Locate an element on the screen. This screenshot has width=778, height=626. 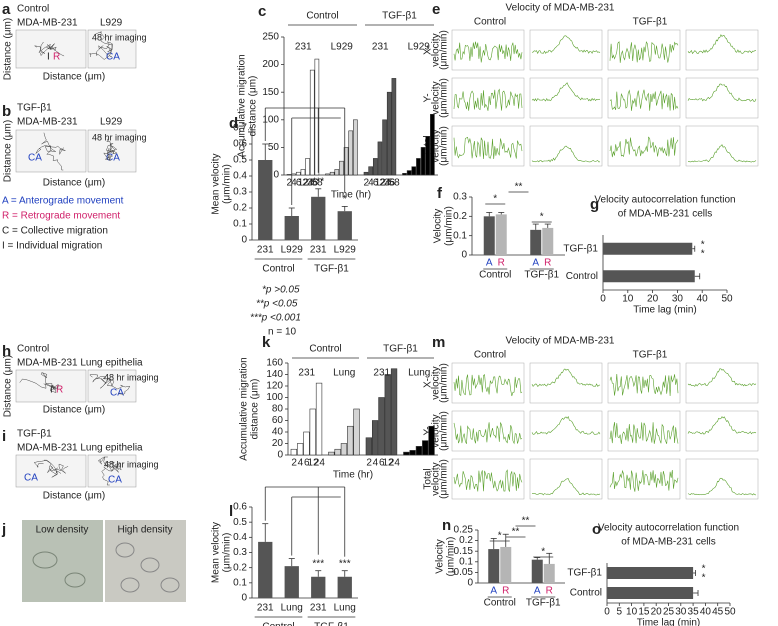
condition: Control is located at coordinates (33, 349).